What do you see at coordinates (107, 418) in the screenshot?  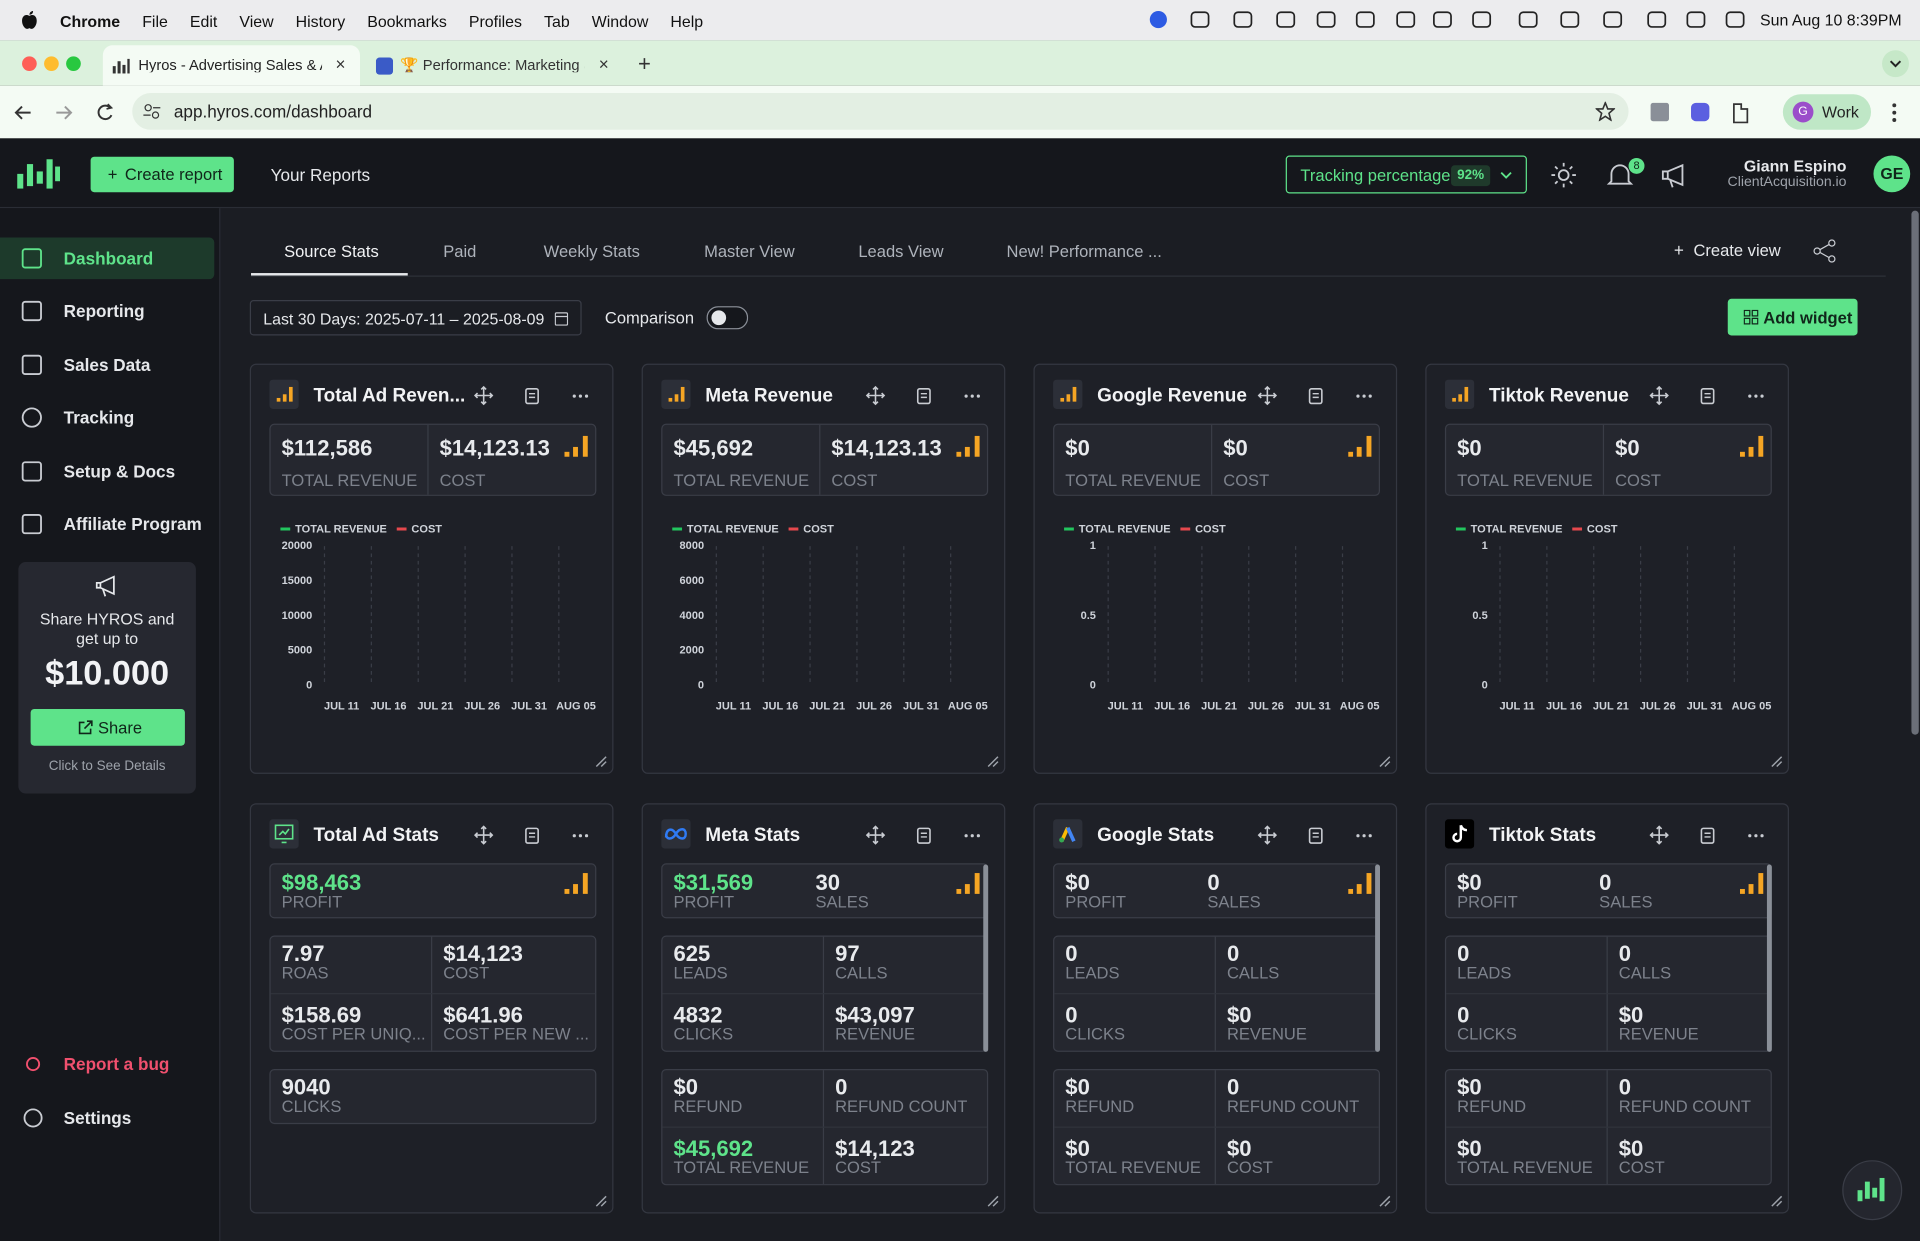 I see `nav-item: Tracking` at bounding box center [107, 418].